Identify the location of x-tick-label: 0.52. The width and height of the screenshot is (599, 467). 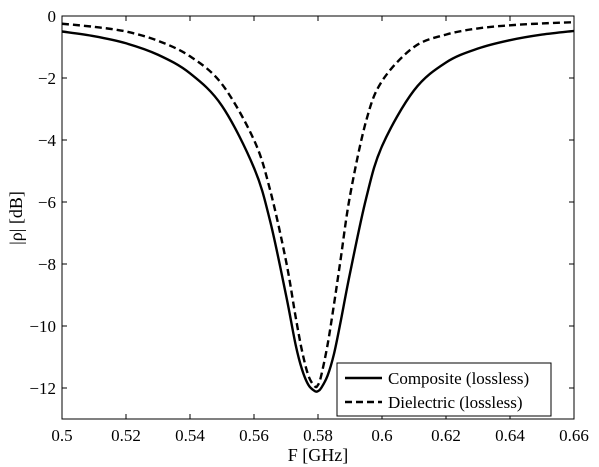
(126, 435).